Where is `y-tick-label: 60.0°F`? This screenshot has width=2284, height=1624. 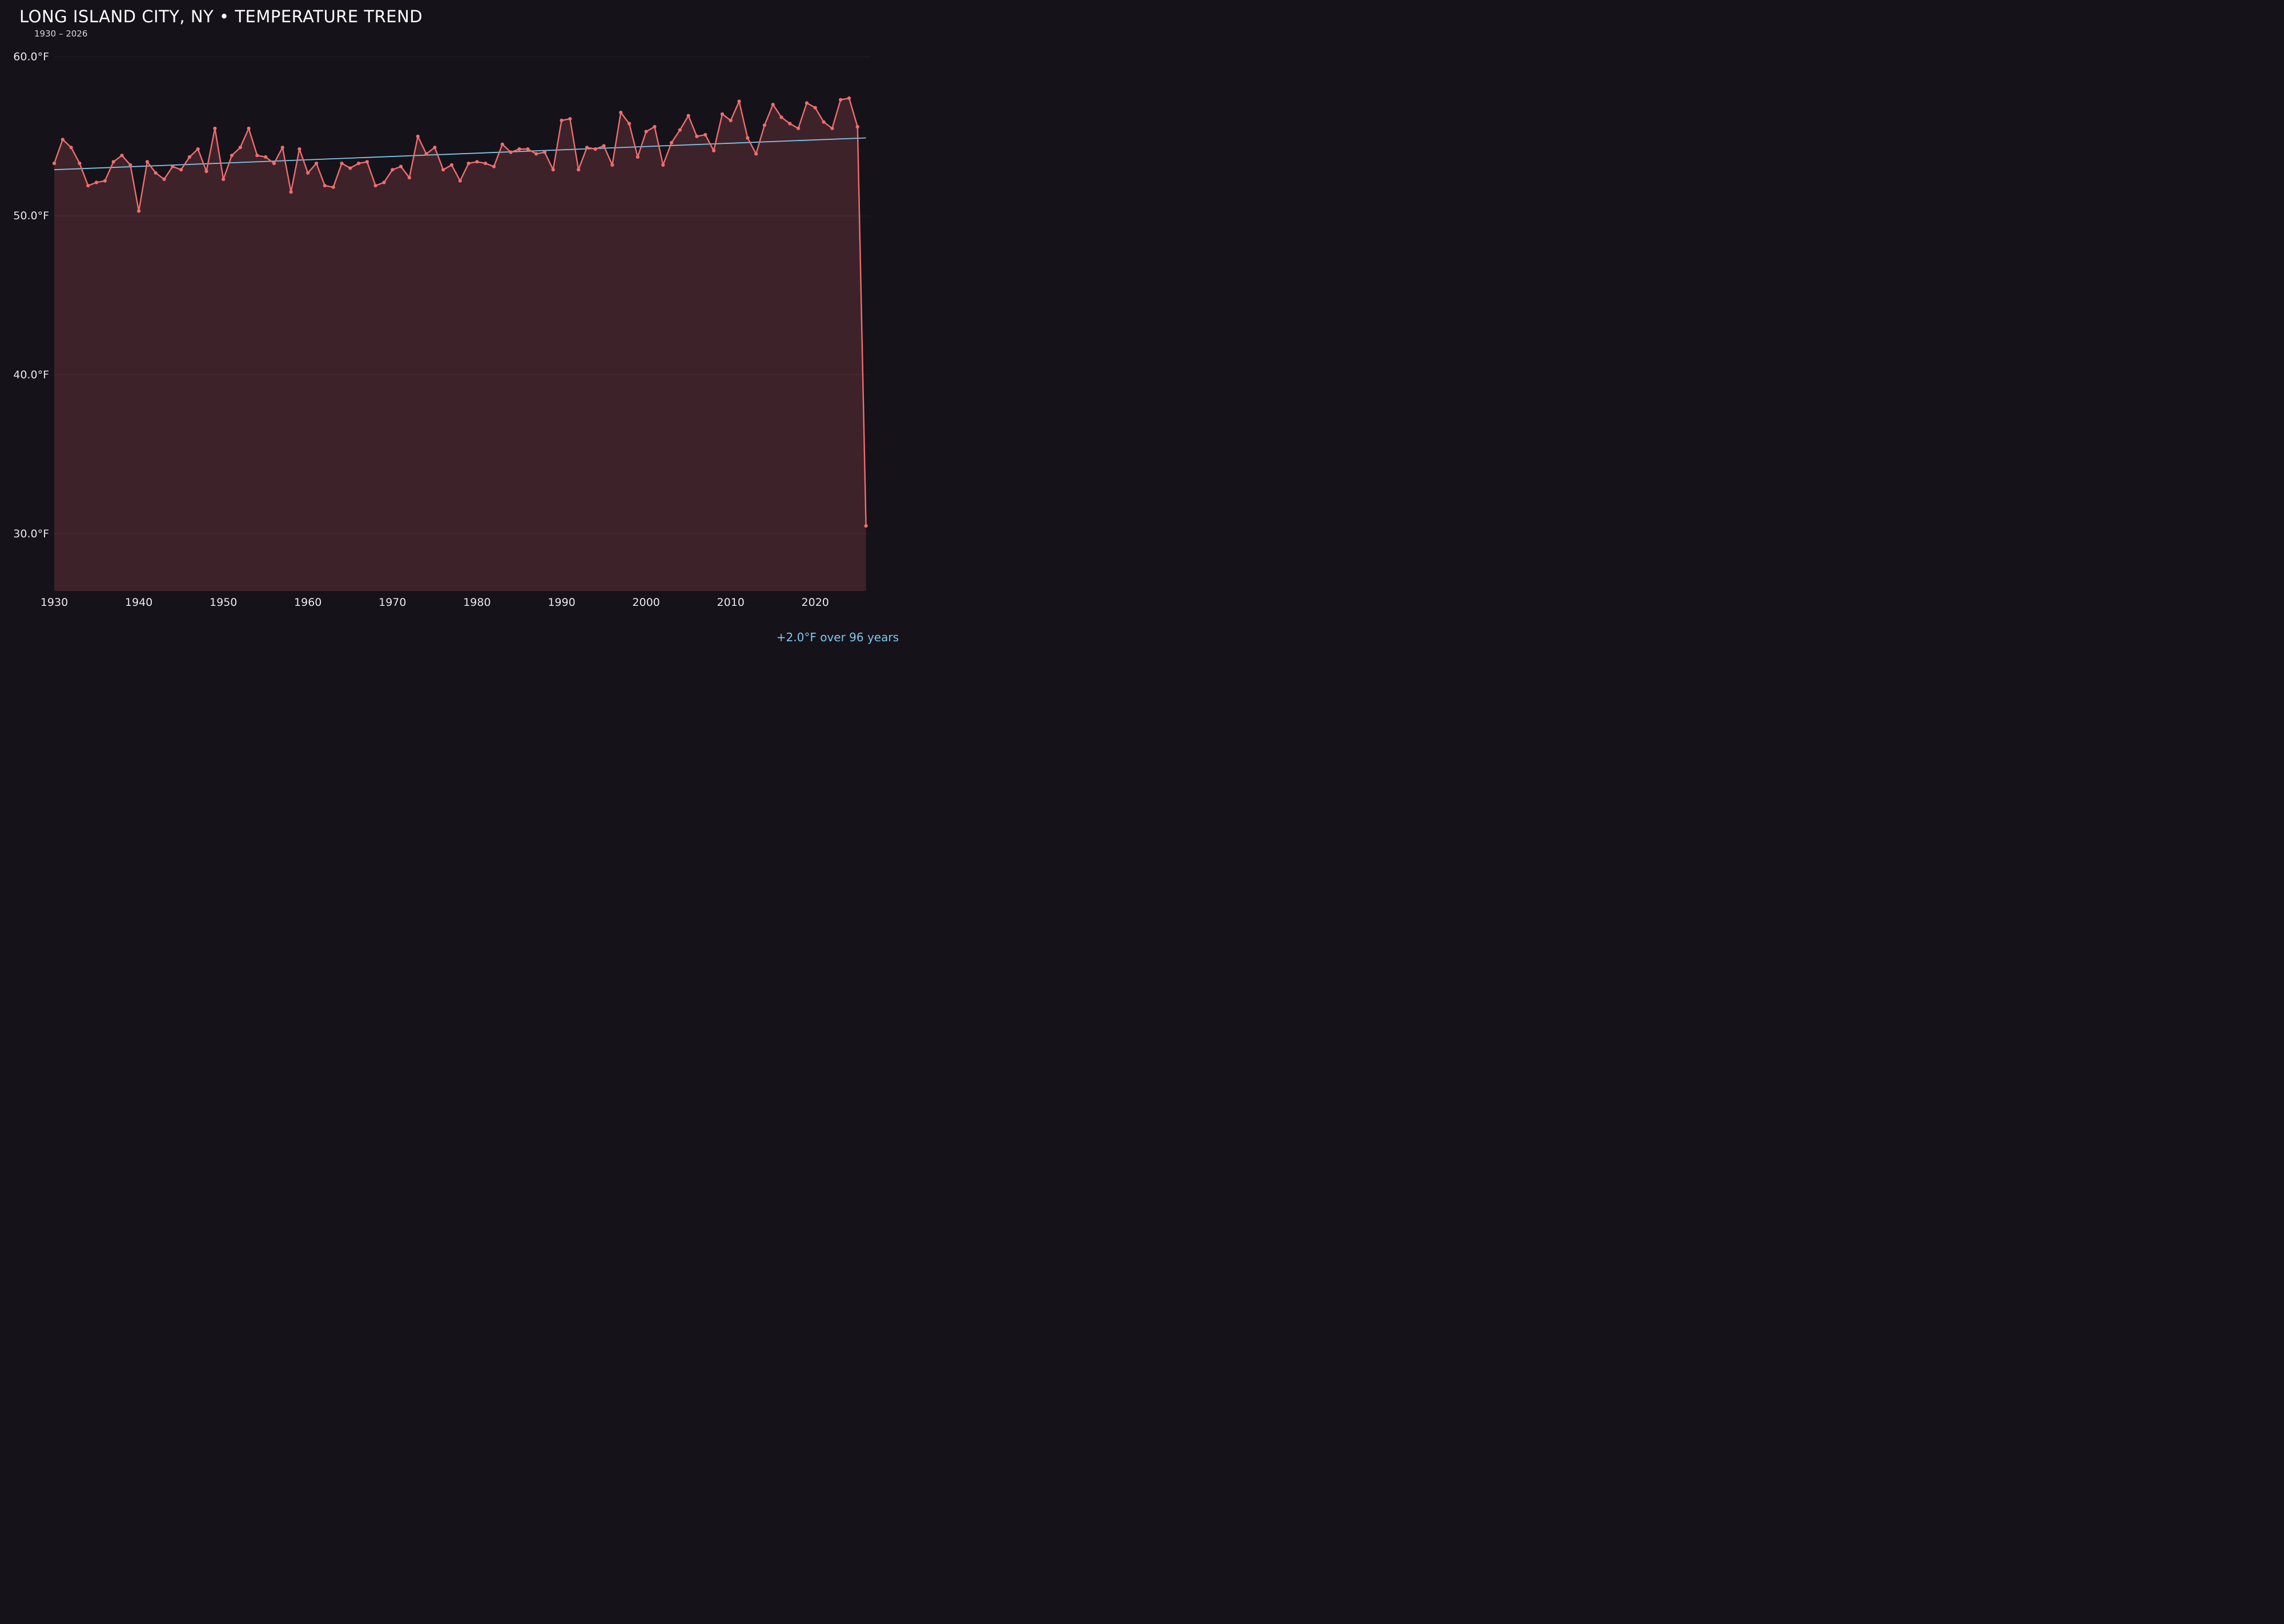
y-tick-label: 60.0°F is located at coordinates (31, 57).